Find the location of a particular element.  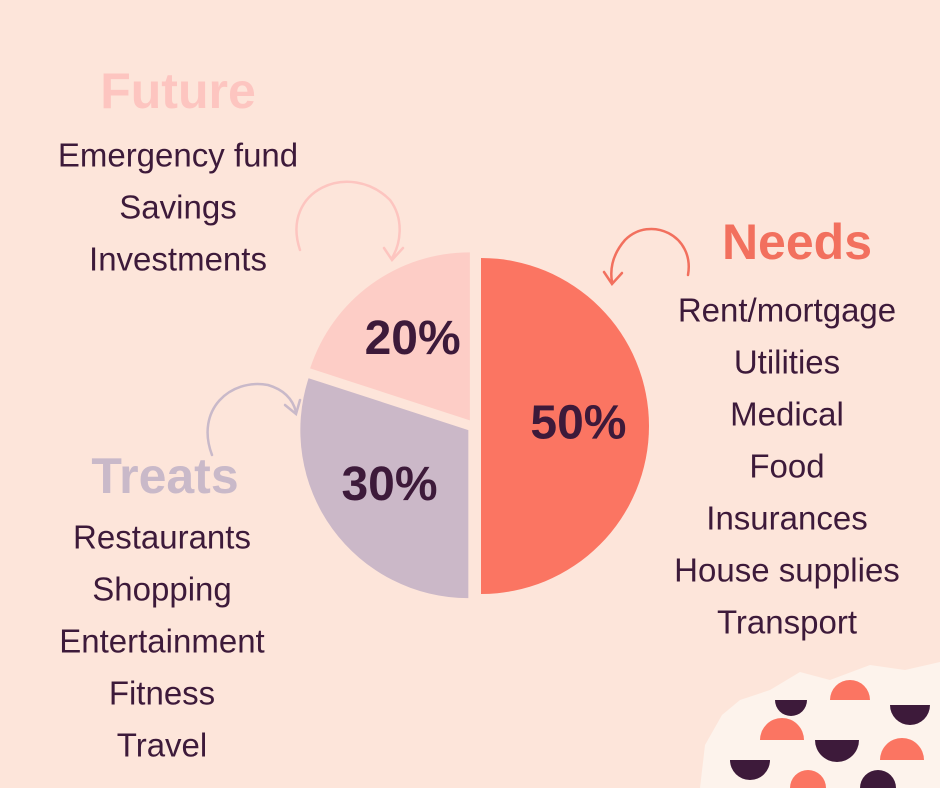

paper is located at coordinates (820, 725).